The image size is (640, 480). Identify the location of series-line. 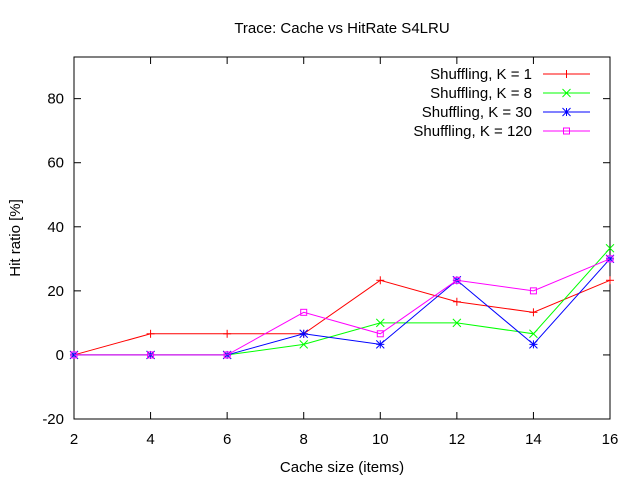
(342, 317).